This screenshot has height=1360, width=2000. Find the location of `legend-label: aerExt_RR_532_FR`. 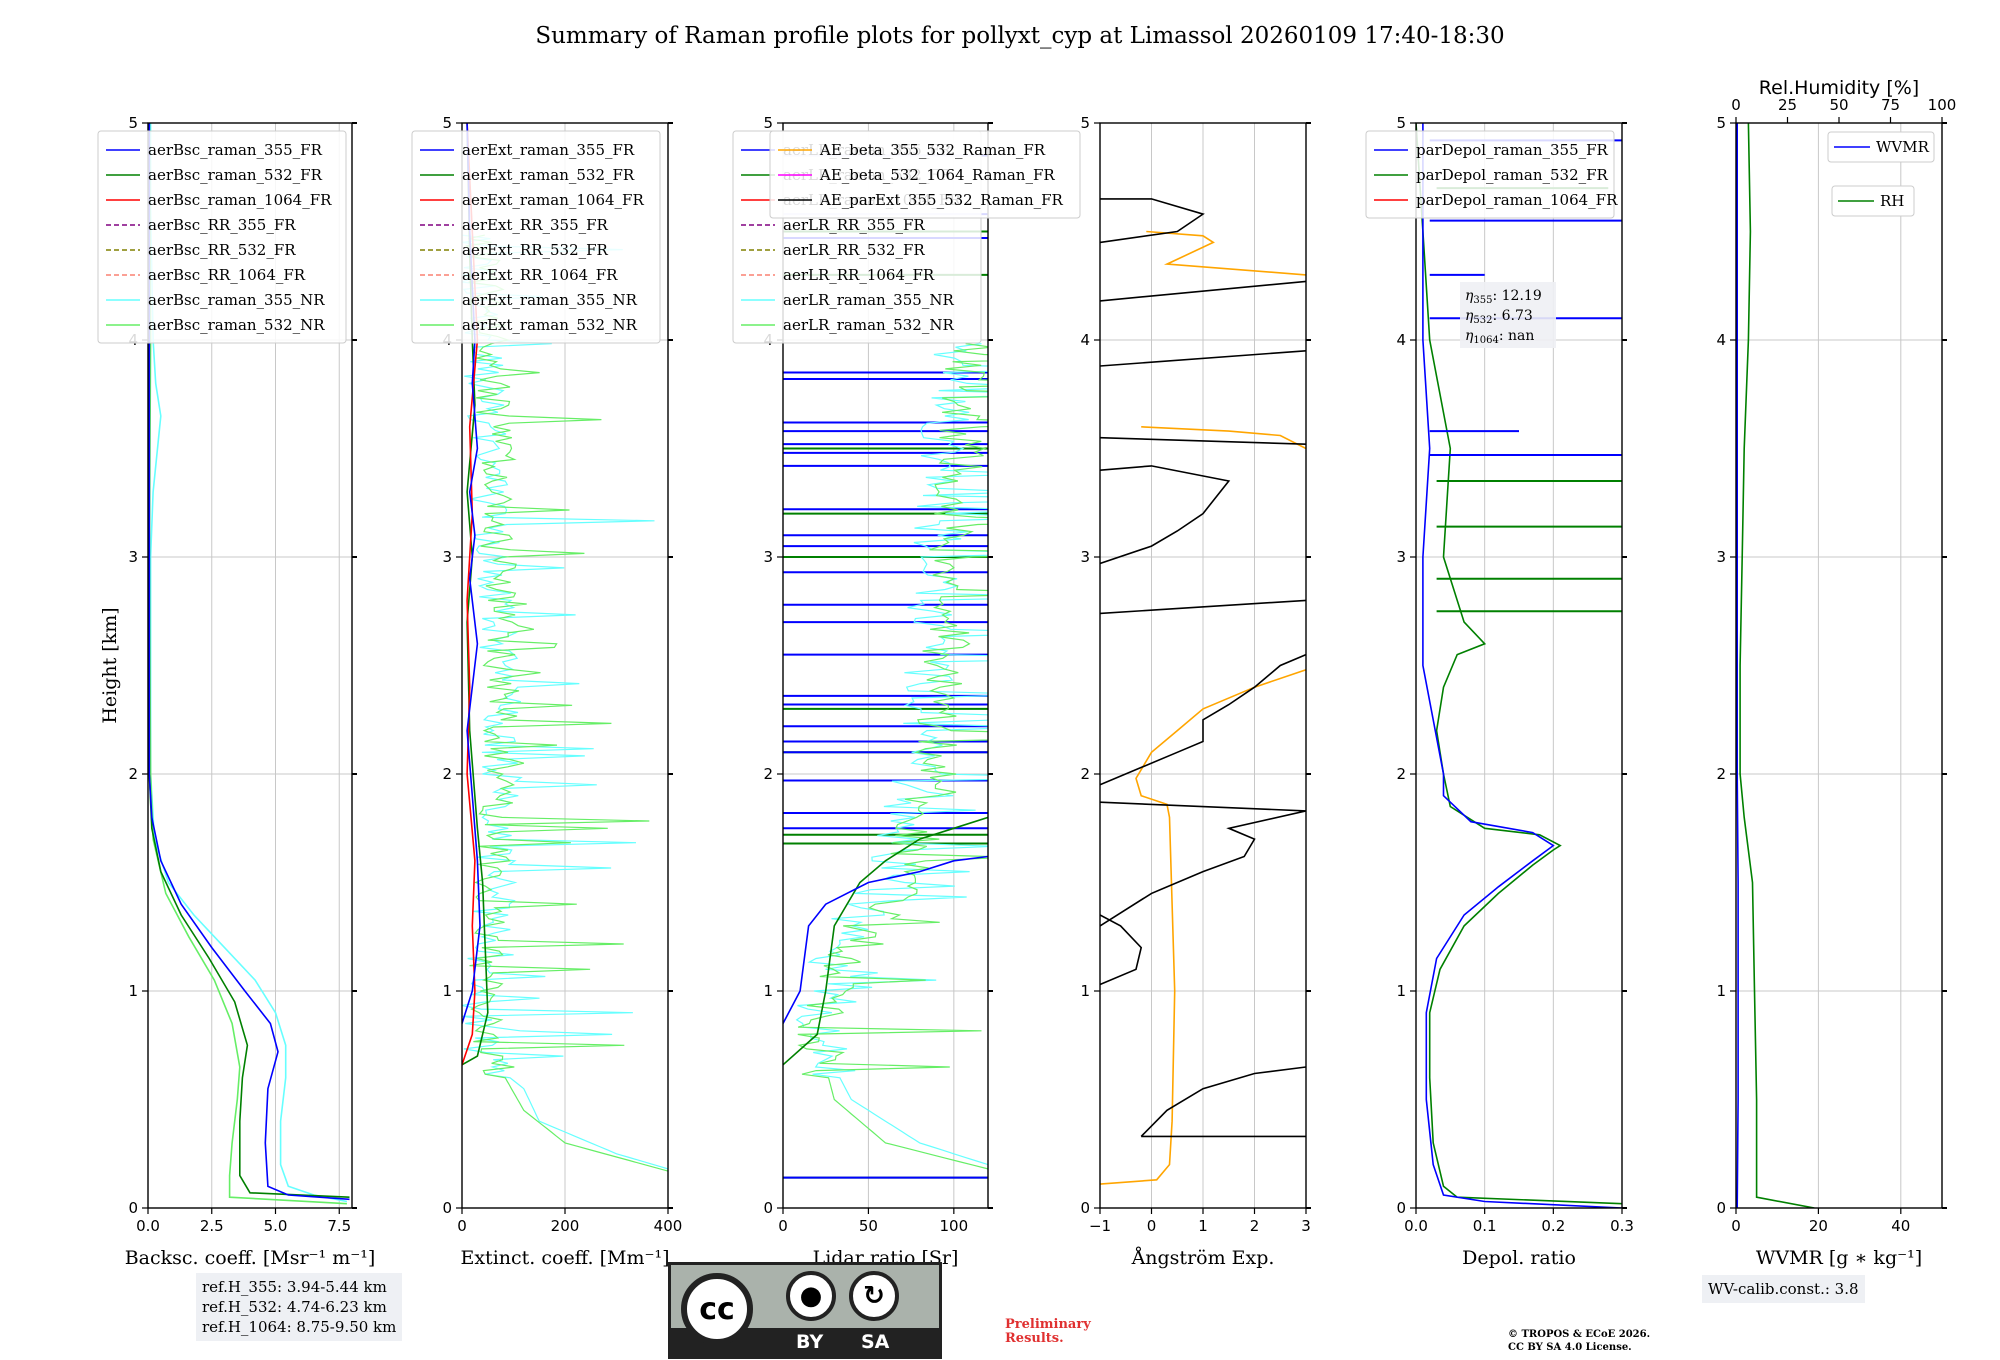

legend-label: aerExt_RR_532_FR is located at coordinates (535, 250).